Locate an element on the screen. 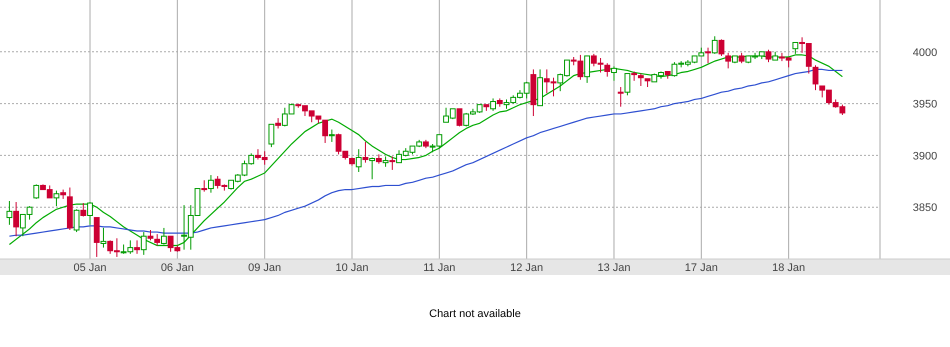 This screenshot has width=950, height=347. text: Chart not available is located at coordinates (475, 314).